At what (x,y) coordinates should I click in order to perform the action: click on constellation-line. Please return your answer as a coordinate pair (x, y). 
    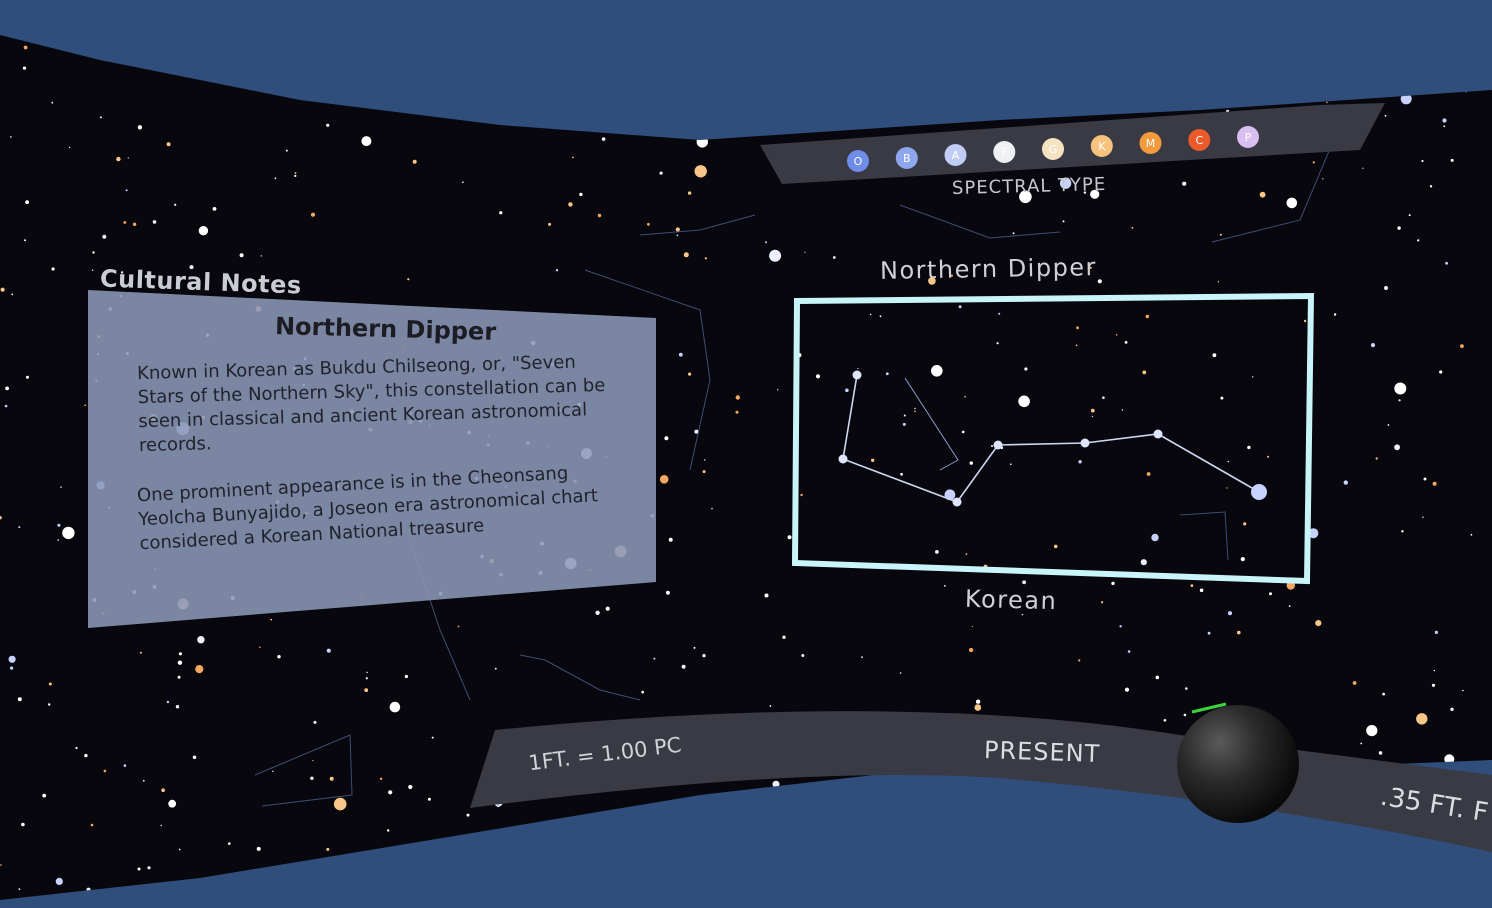
    Looking at the image, I should click on (1276, 183).